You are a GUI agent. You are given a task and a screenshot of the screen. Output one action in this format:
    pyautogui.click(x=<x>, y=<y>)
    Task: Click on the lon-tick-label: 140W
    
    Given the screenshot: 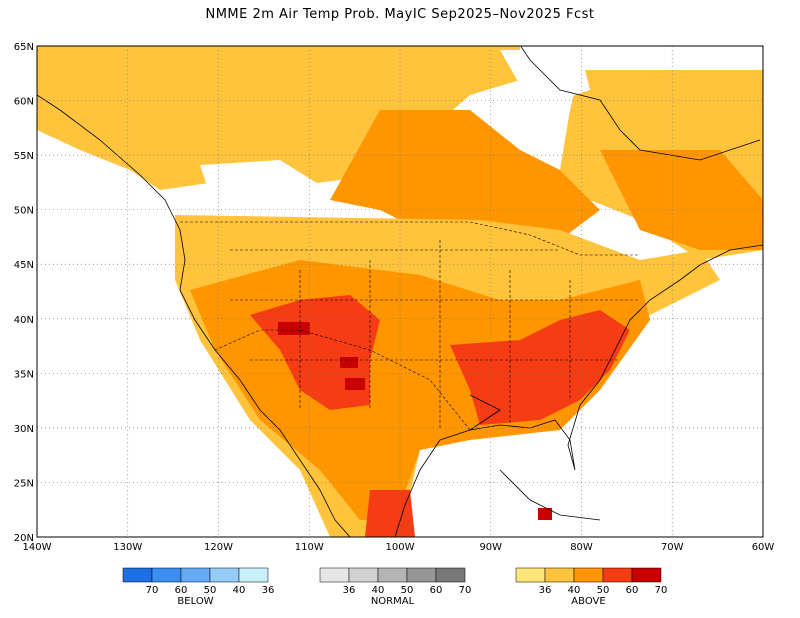 What is the action you would take?
    pyautogui.click(x=37, y=547)
    